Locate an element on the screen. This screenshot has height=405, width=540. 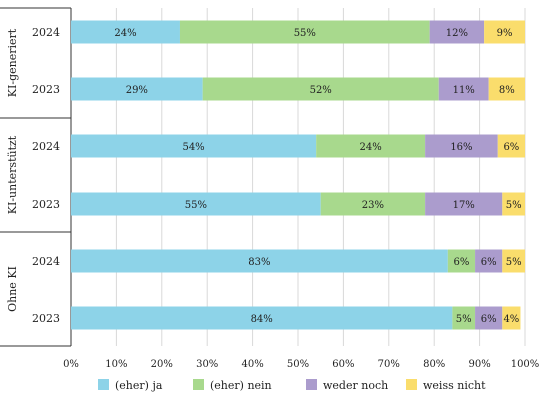
data-label: 8% is located at coordinates (507, 90).